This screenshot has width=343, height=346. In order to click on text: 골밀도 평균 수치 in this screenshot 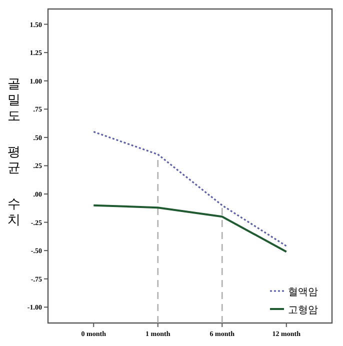, I will do `click(14, 152)`.